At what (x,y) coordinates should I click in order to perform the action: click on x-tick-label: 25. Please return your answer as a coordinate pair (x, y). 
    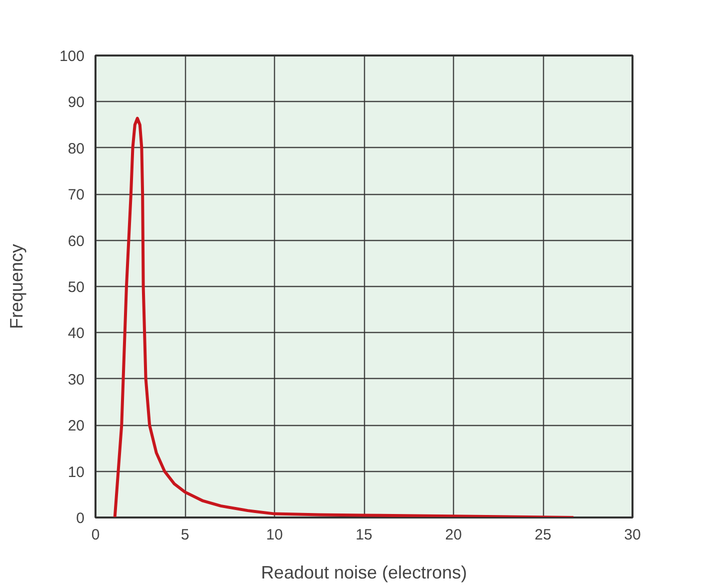
    Looking at the image, I should click on (543, 535).